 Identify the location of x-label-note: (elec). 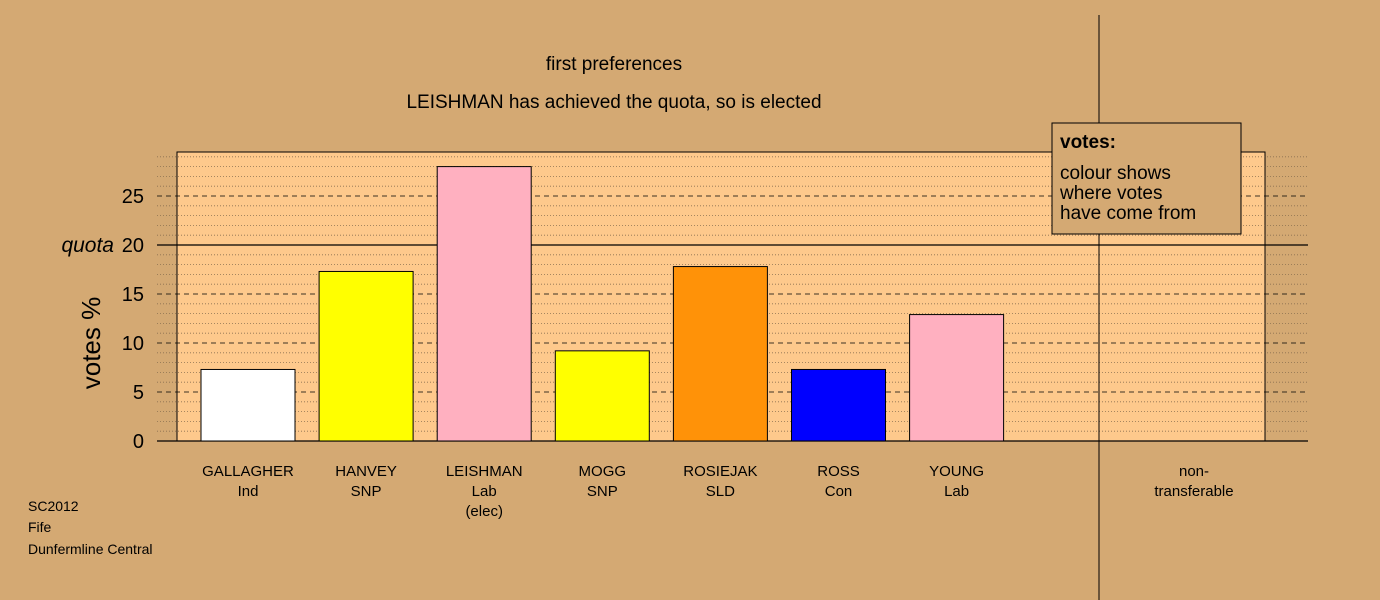
(484, 511).